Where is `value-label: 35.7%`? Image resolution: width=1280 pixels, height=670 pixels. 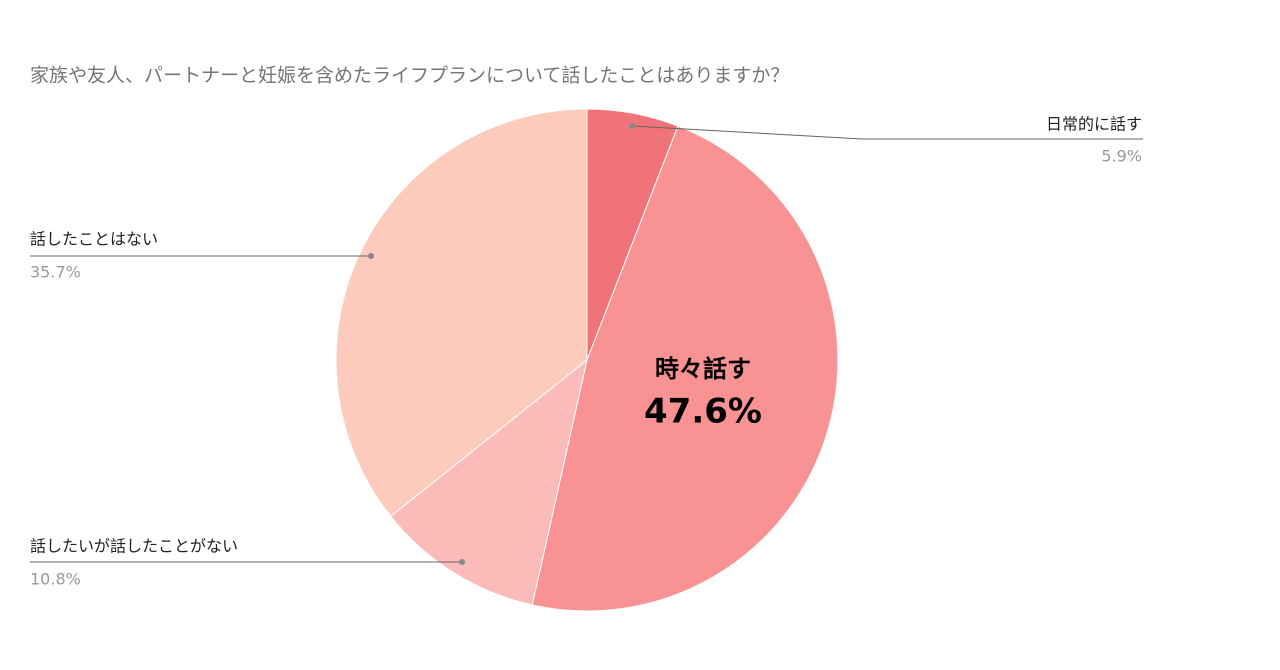 value-label: 35.7% is located at coordinates (55, 272).